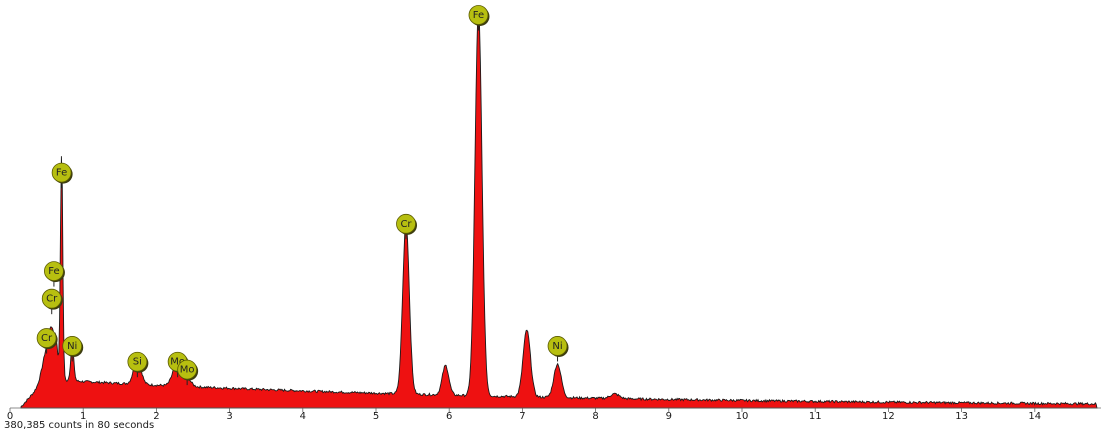 The height and width of the screenshot is (434, 1101). What do you see at coordinates (10, 415) in the screenshot?
I see `x-tick-label: 0` at bounding box center [10, 415].